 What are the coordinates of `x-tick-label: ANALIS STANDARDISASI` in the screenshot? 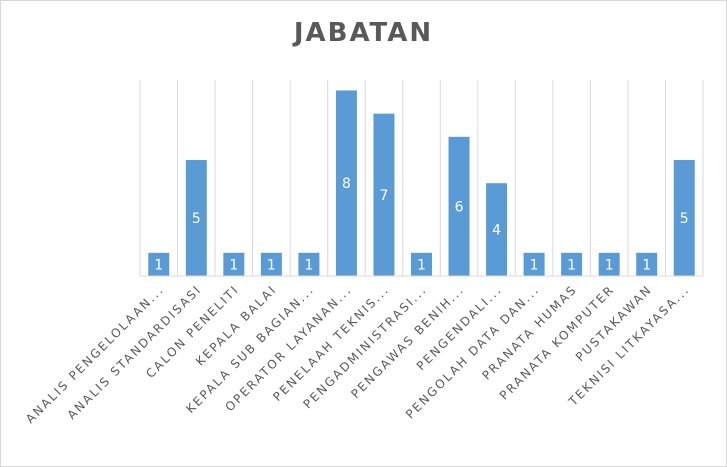 It's located at (135, 352).